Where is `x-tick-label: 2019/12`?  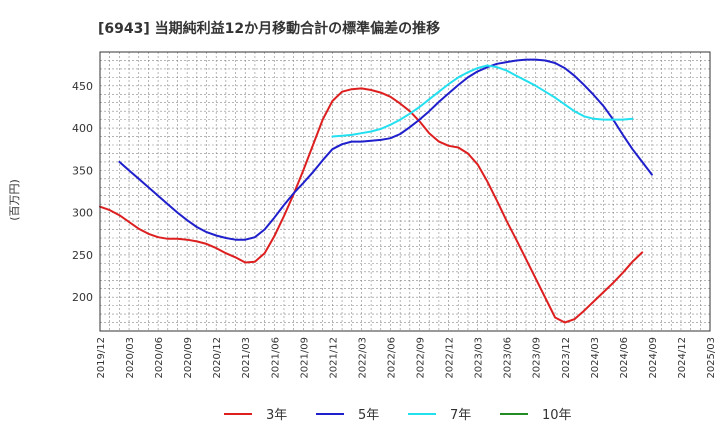
x-tick-label: 2019/12 is located at coordinates (101, 358).